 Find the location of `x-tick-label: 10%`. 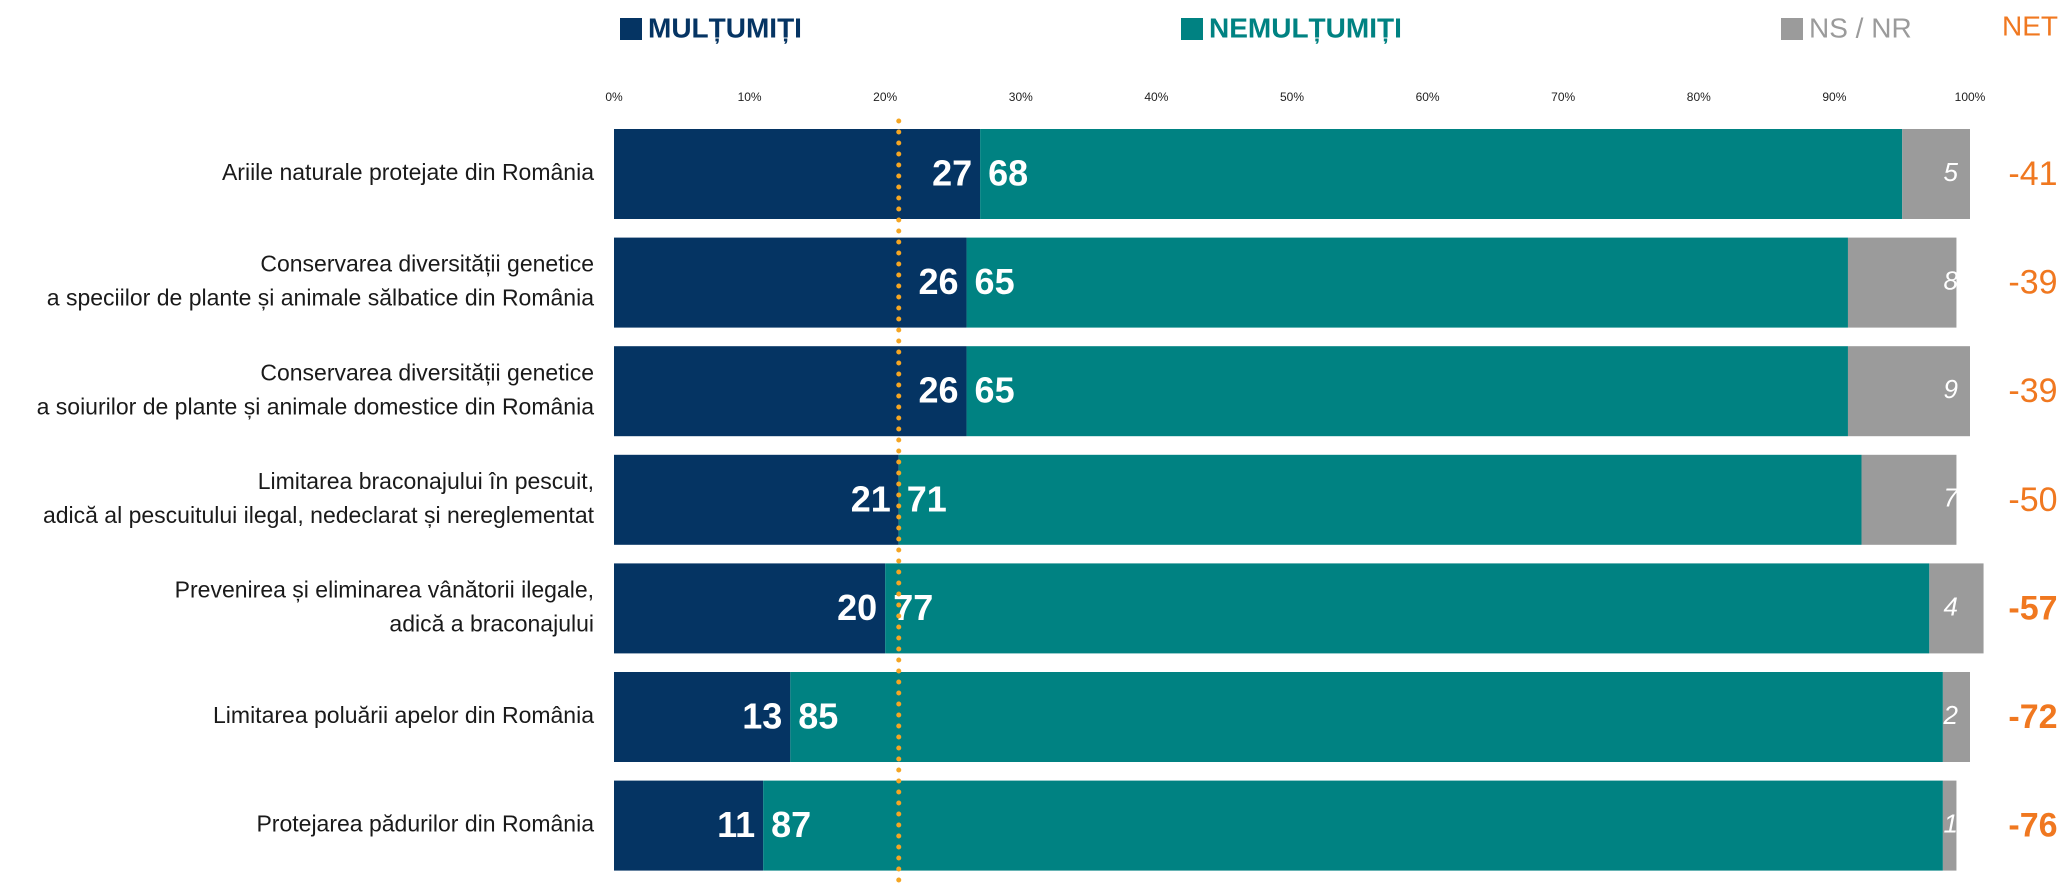

x-tick-label: 10% is located at coordinates (750, 97).